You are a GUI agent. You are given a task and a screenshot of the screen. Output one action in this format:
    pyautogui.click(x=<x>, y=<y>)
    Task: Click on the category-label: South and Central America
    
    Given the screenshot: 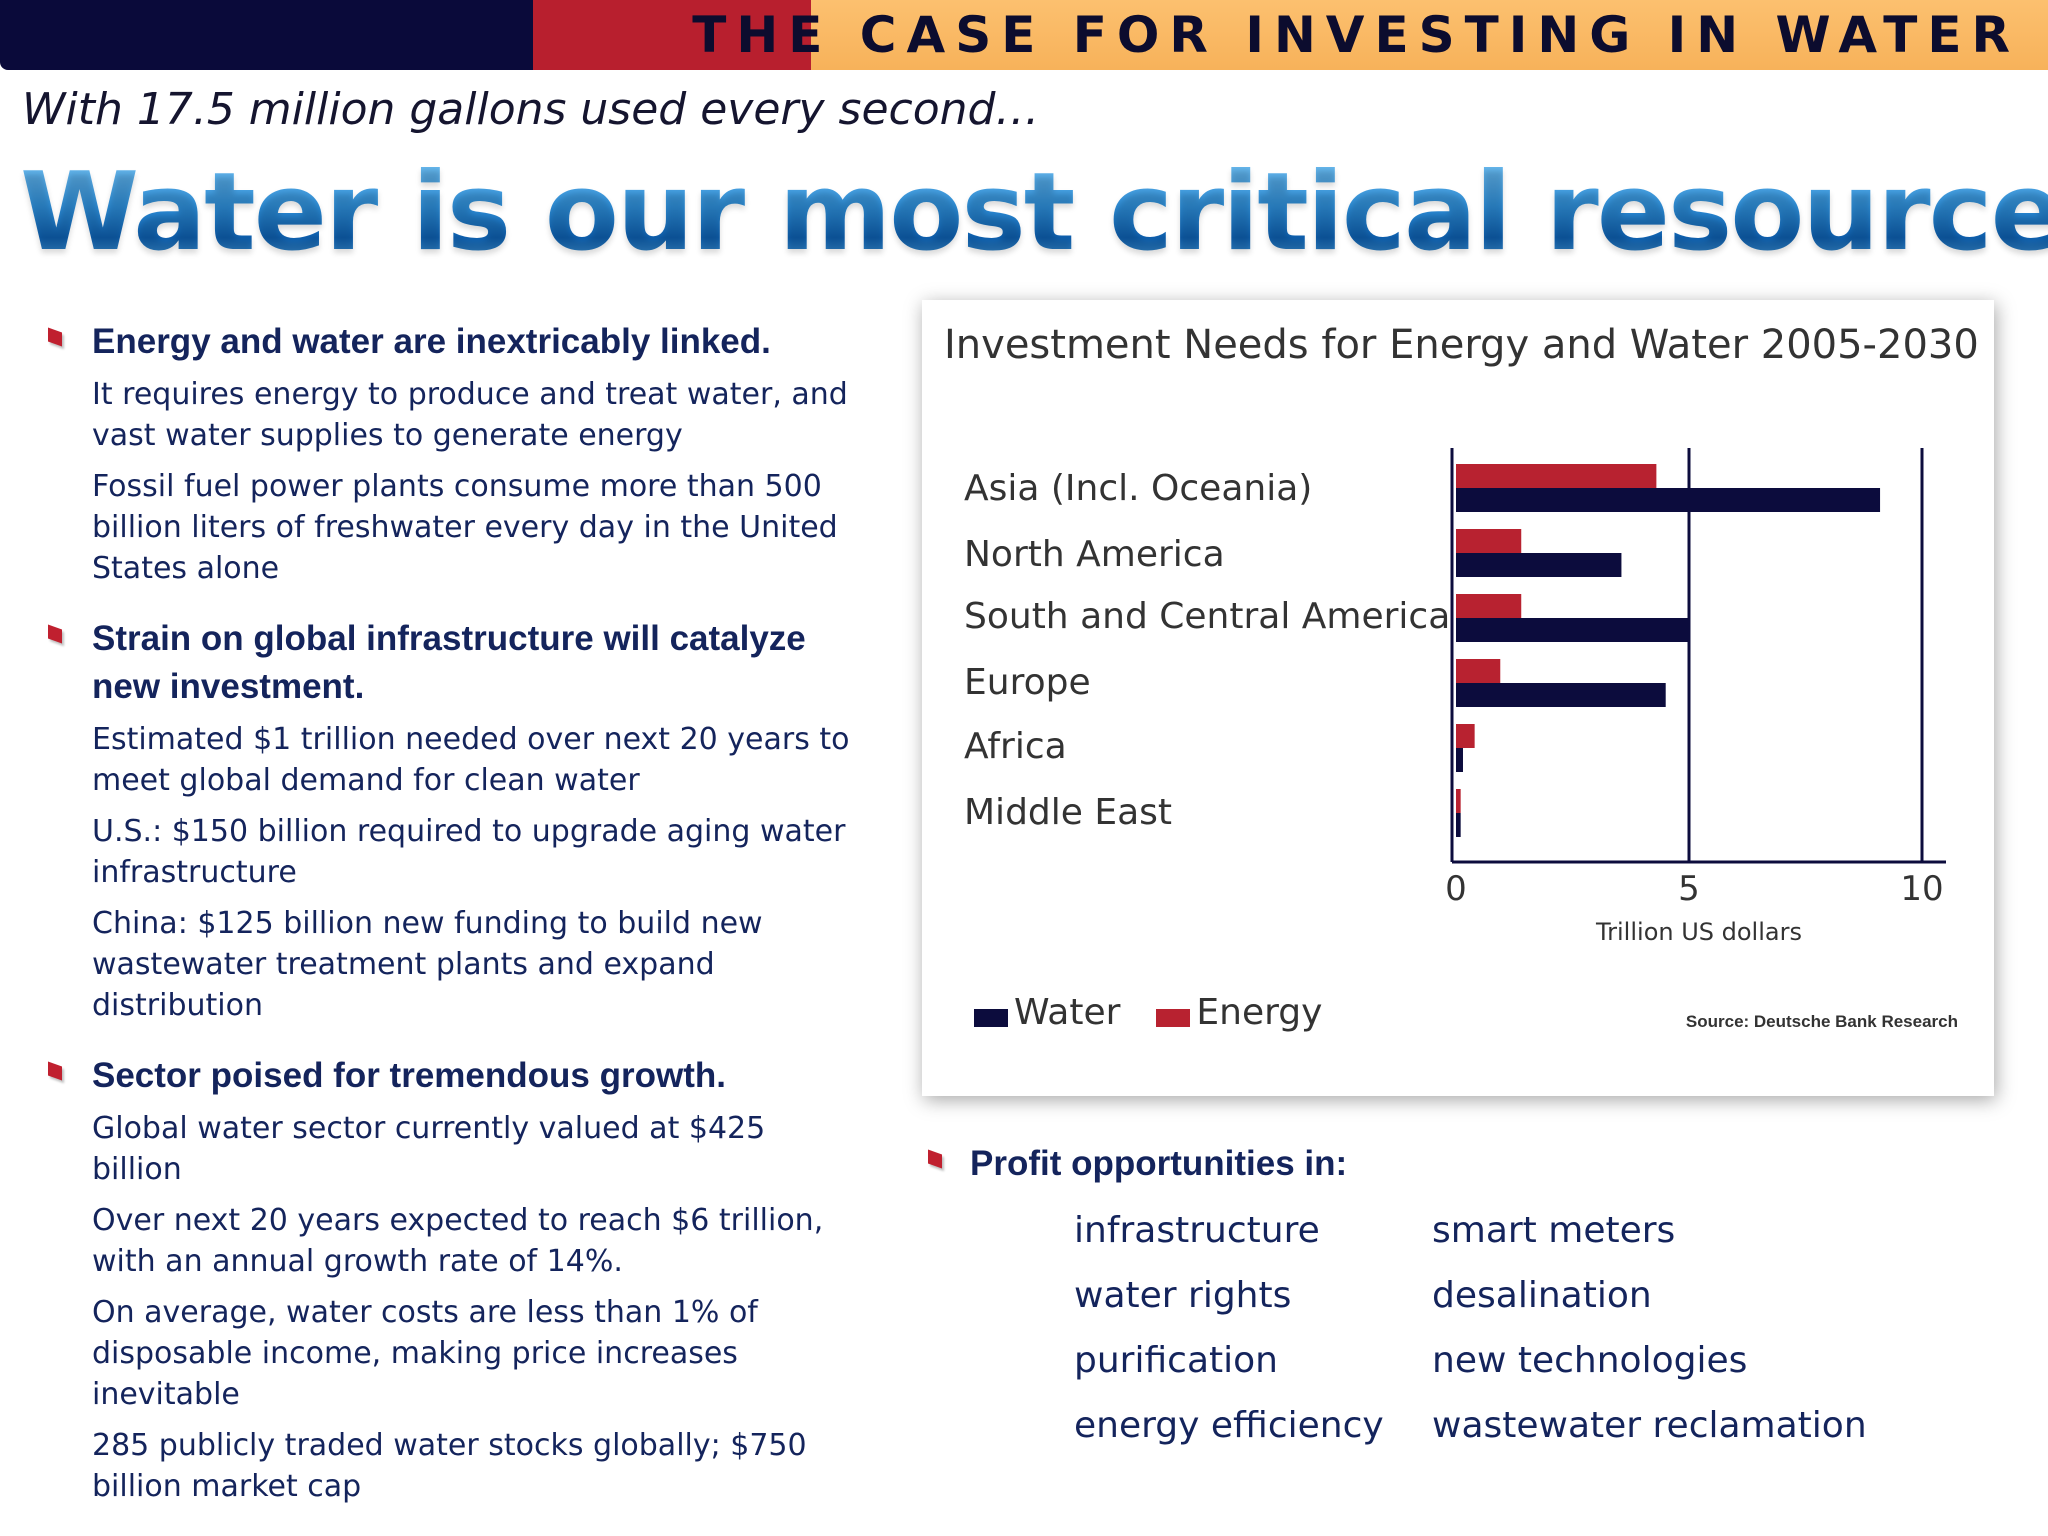 What is the action you would take?
    pyautogui.click(x=1207, y=616)
    